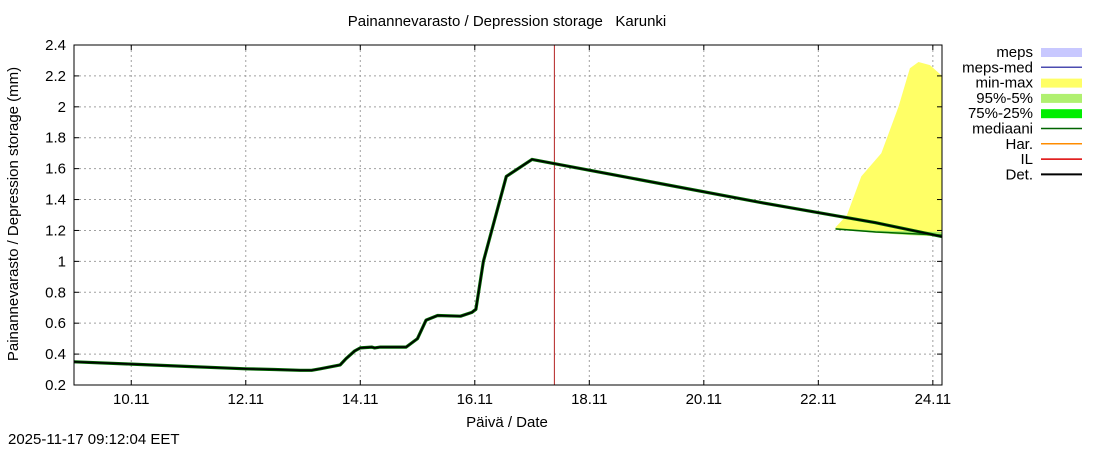  I want to click on x-tick-label: 18.11, so click(589, 399).